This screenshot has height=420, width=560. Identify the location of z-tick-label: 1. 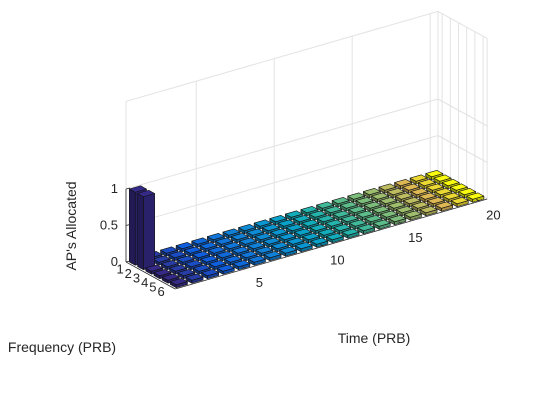
(114, 188).